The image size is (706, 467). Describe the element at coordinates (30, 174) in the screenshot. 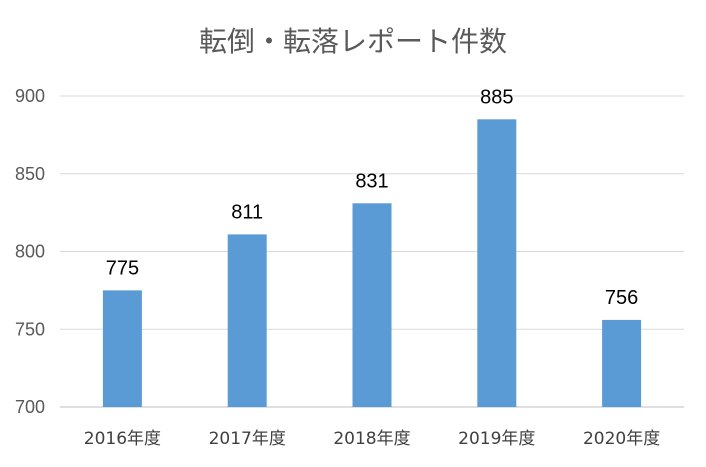

I see `y-tick-label: 850` at that location.